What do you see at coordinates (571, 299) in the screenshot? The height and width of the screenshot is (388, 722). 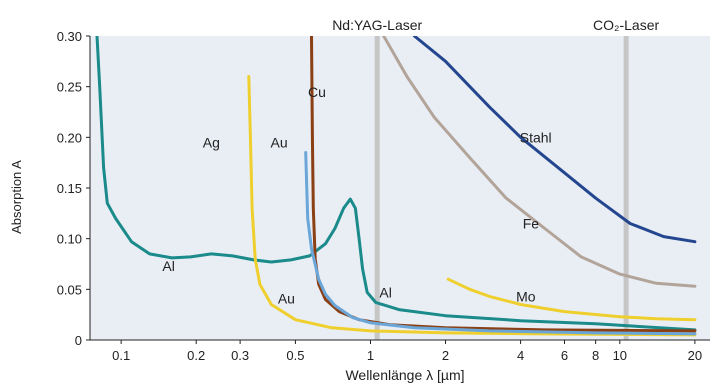 I see `series-line-mo` at bounding box center [571, 299].